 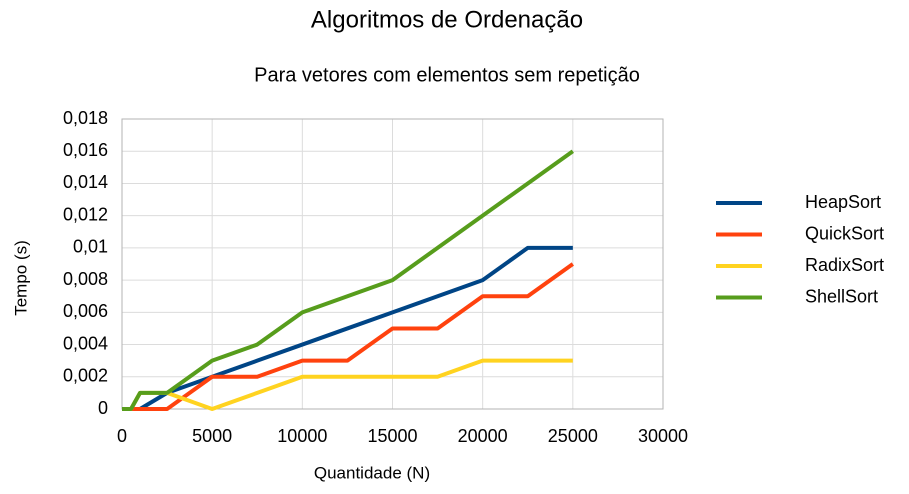 I want to click on x-tick-label: 0, so click(x=122, y=436).